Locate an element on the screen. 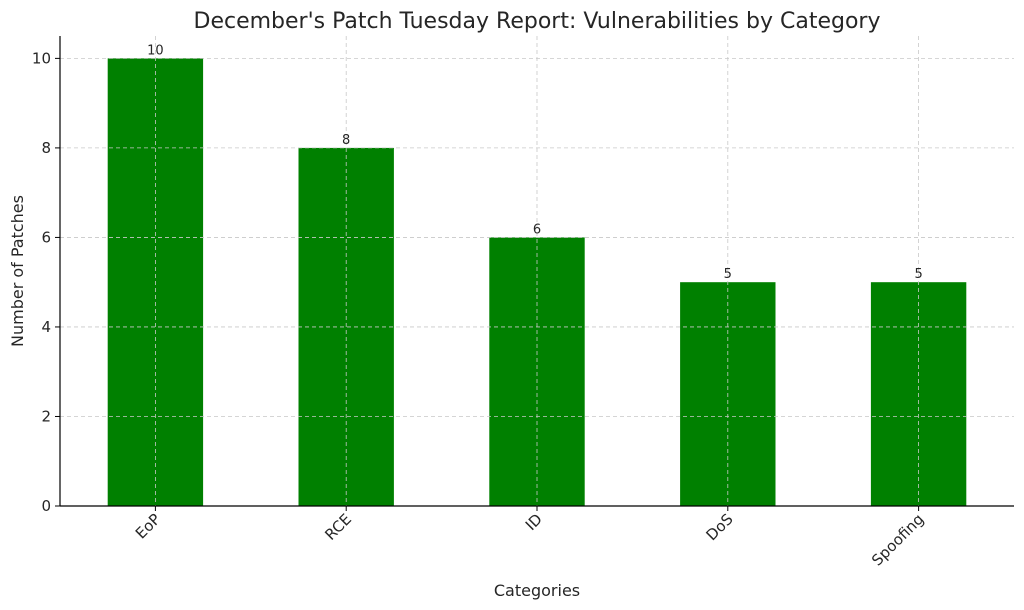 This screenshot has height=610, width=1024. x-tick-label-spoofing: Spoofing is located at coordinates (897, 539).